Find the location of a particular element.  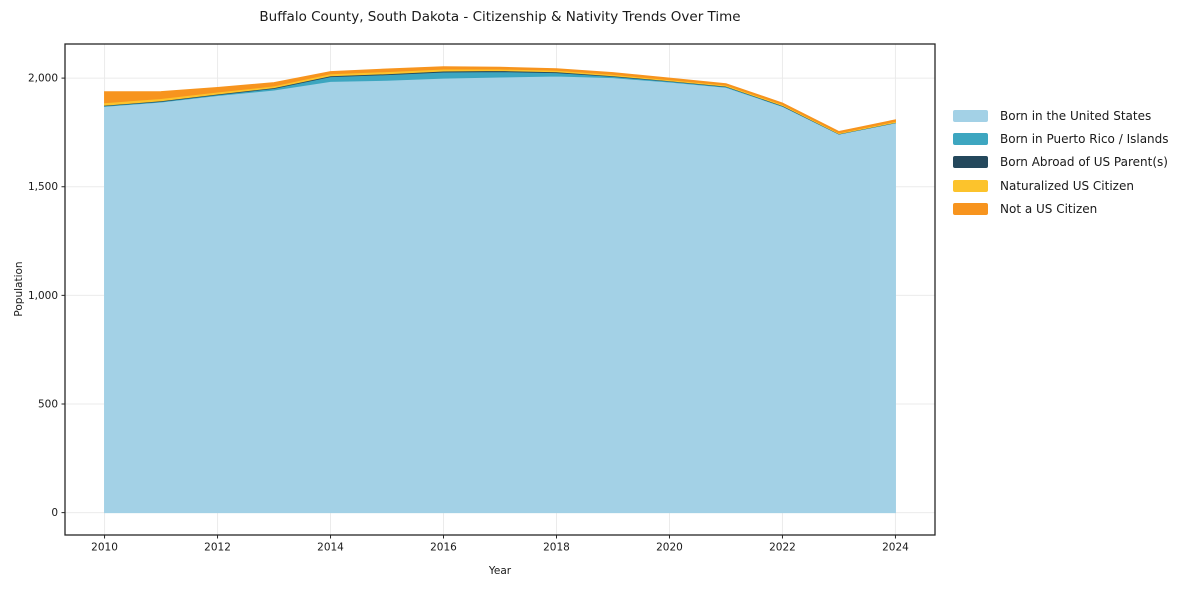

x-tick-label: 2016 is located at coordinates (443, 548).